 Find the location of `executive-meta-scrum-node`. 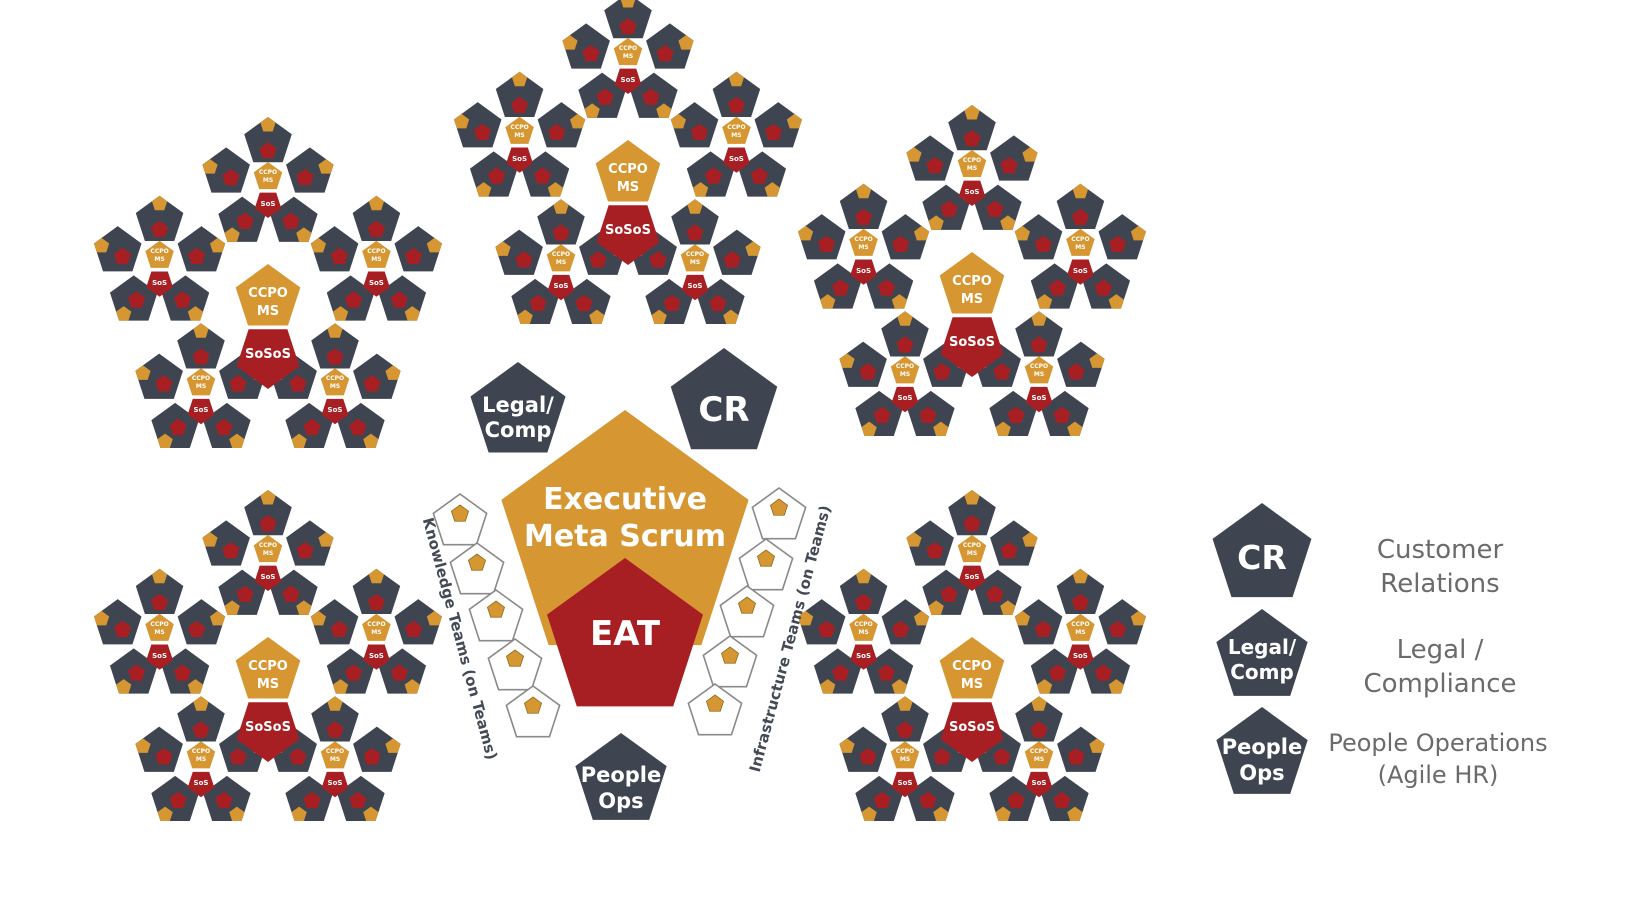

executive-meta-scrum-node is located at coordinates (625, 528).